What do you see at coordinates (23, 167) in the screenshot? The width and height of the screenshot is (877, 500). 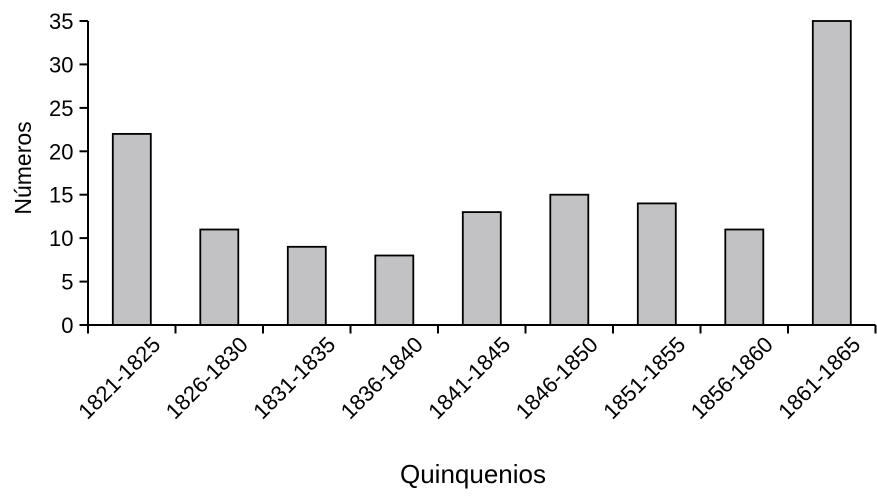 I see `y-axis-title: Números` at bounding box center [23, 167].